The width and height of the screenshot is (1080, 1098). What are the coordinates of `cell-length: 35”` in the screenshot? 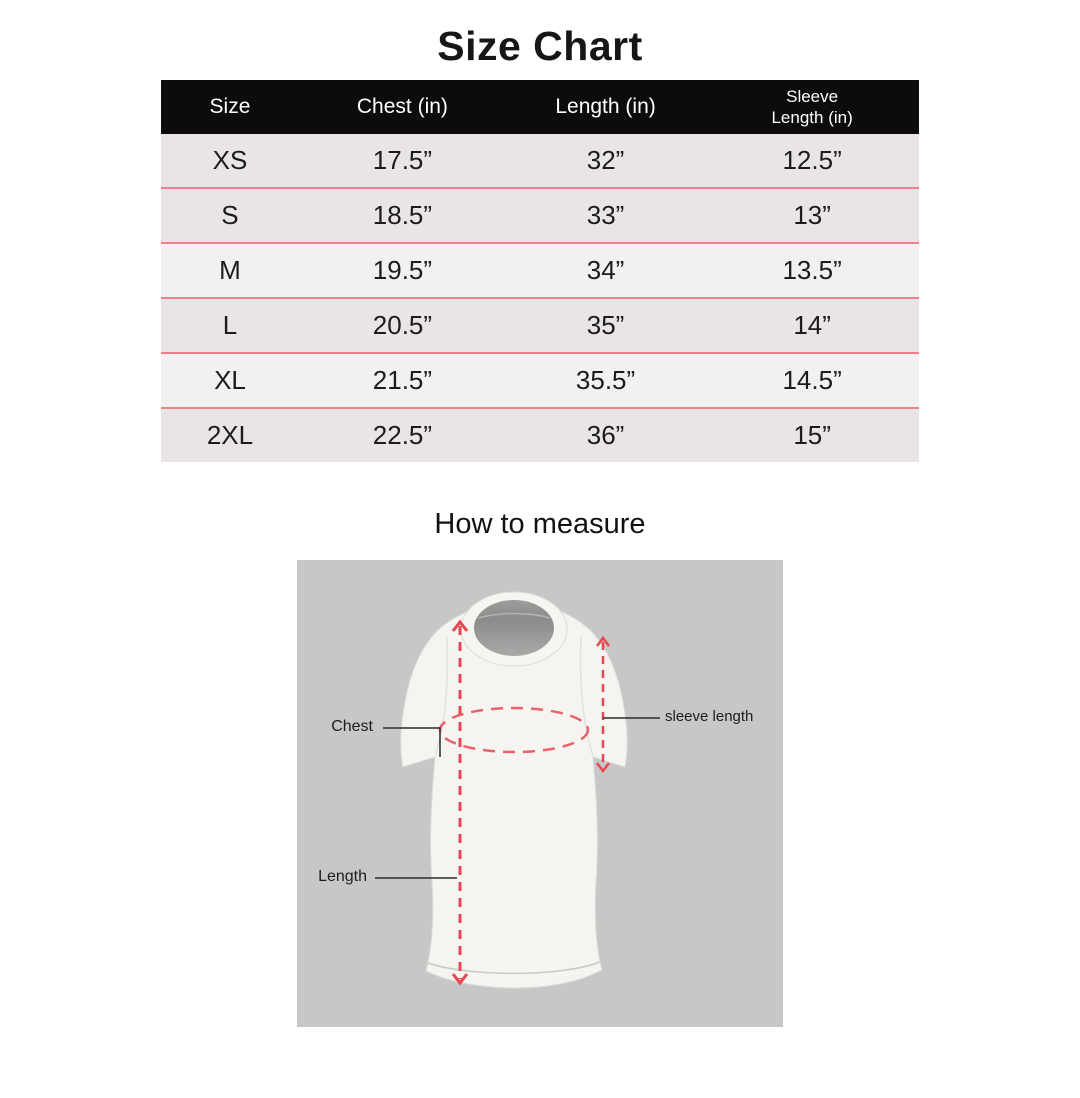 It's located at (605, 325).